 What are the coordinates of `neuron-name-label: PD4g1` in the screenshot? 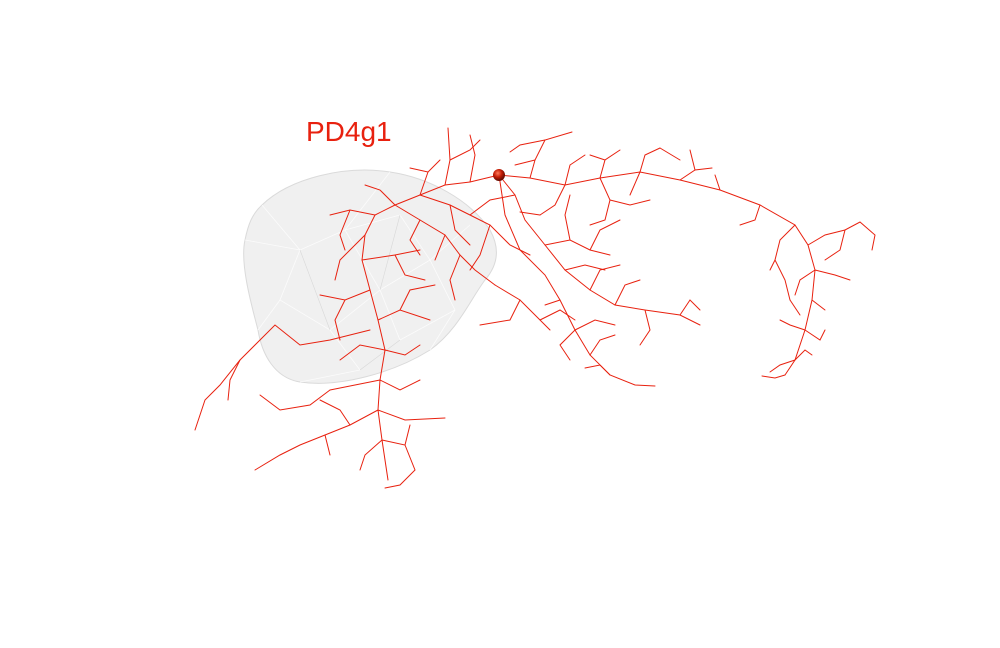 It's located at (349, 131).